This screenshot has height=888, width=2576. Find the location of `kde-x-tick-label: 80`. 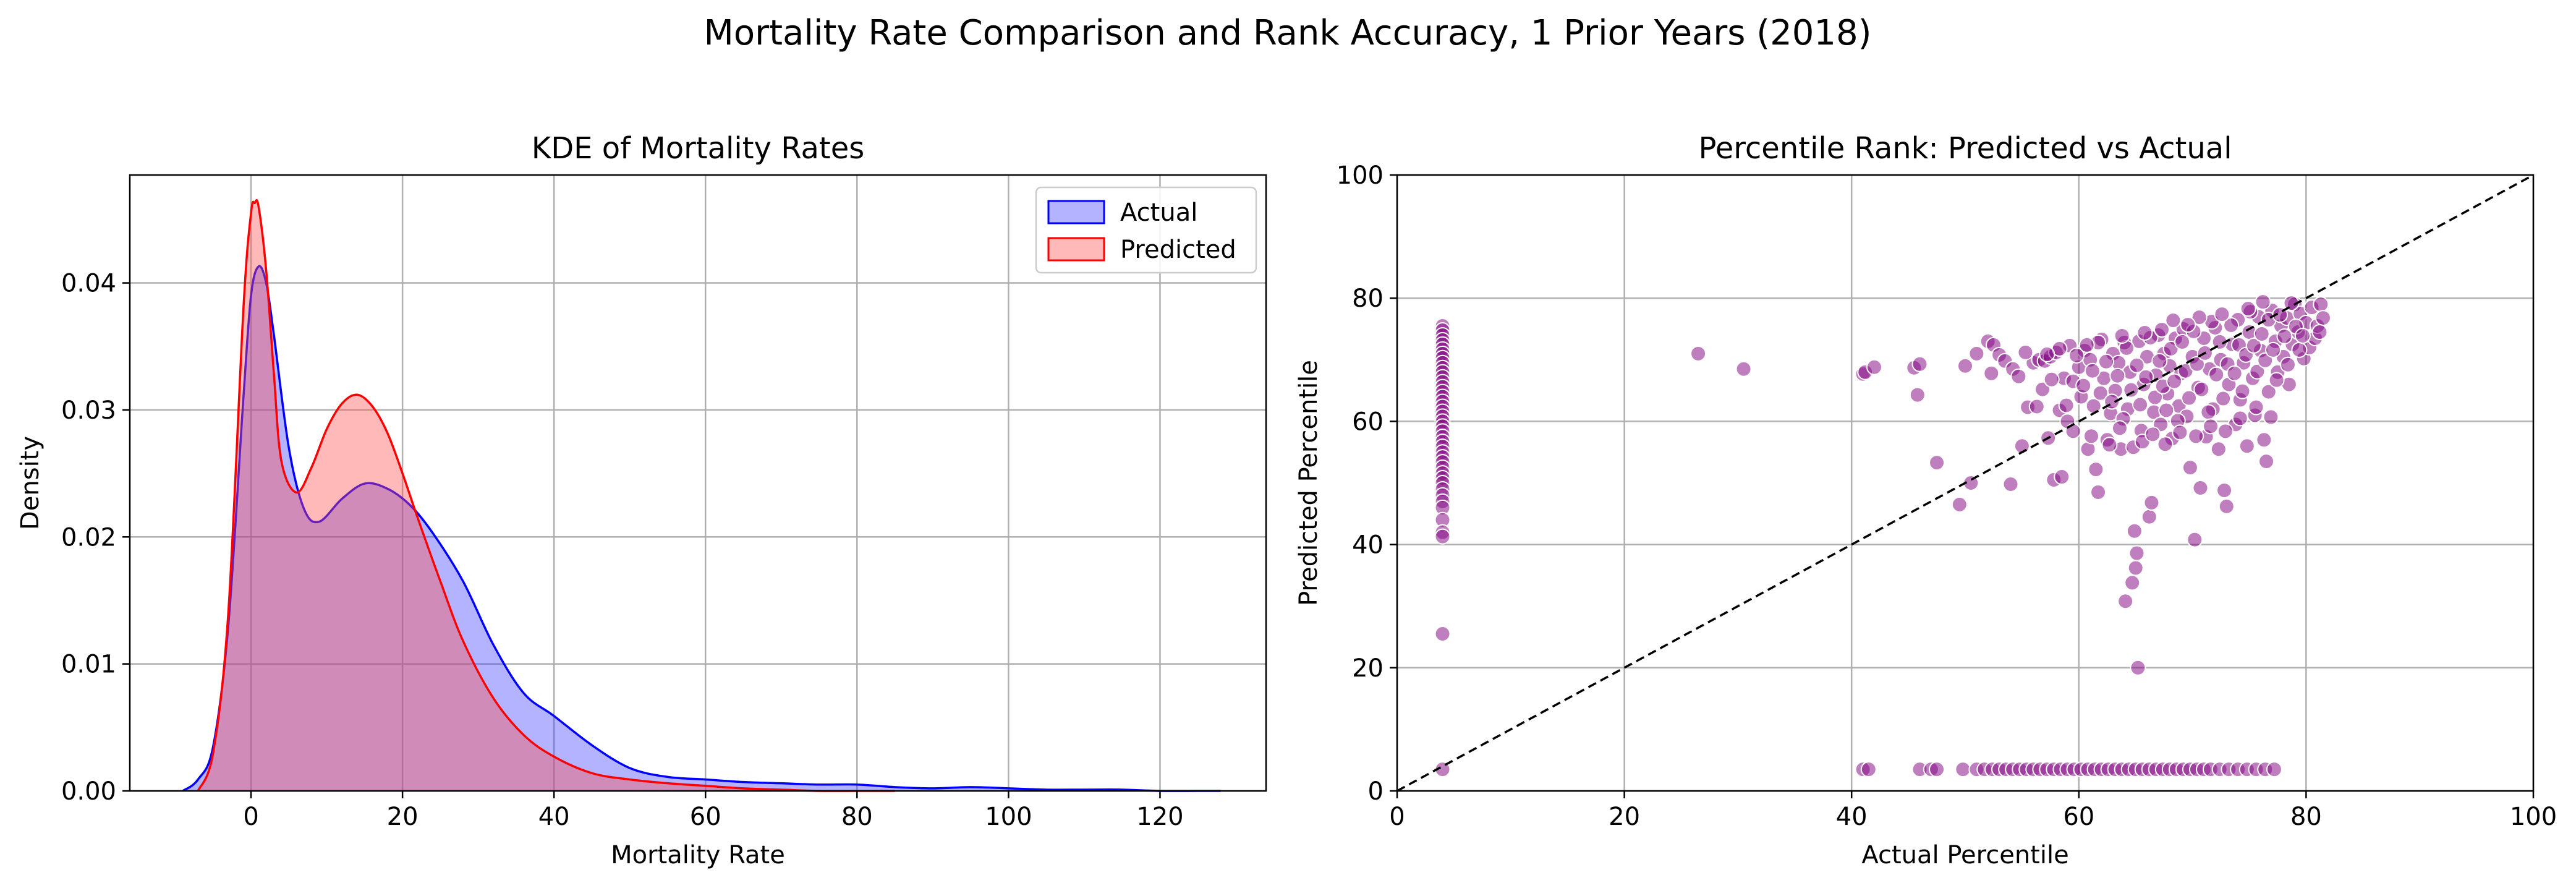

kde-x-tick-label: 80 is located at coordinates (857, 817).